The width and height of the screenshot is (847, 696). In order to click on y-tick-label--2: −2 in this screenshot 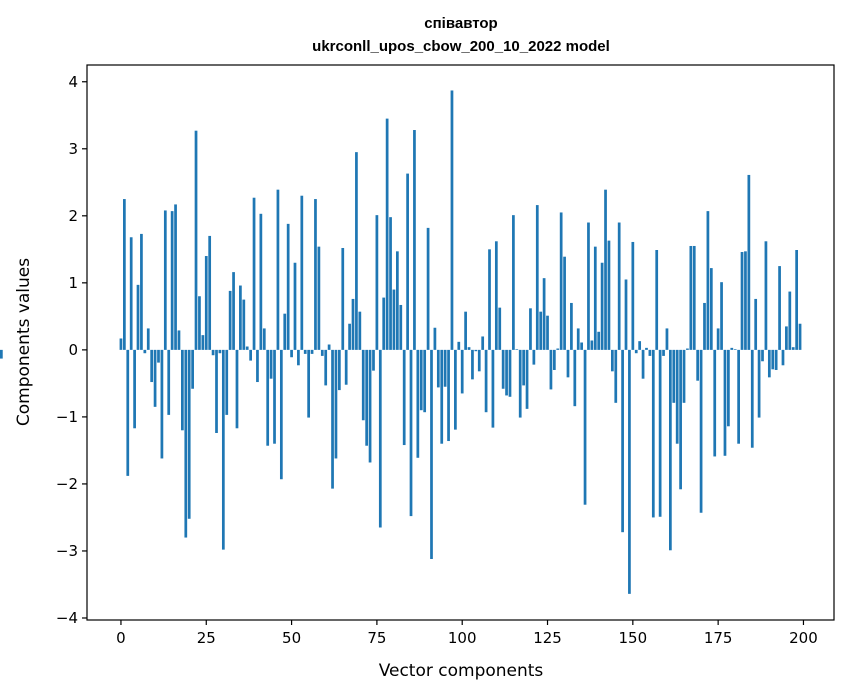, I will do `click(67, 484)`.